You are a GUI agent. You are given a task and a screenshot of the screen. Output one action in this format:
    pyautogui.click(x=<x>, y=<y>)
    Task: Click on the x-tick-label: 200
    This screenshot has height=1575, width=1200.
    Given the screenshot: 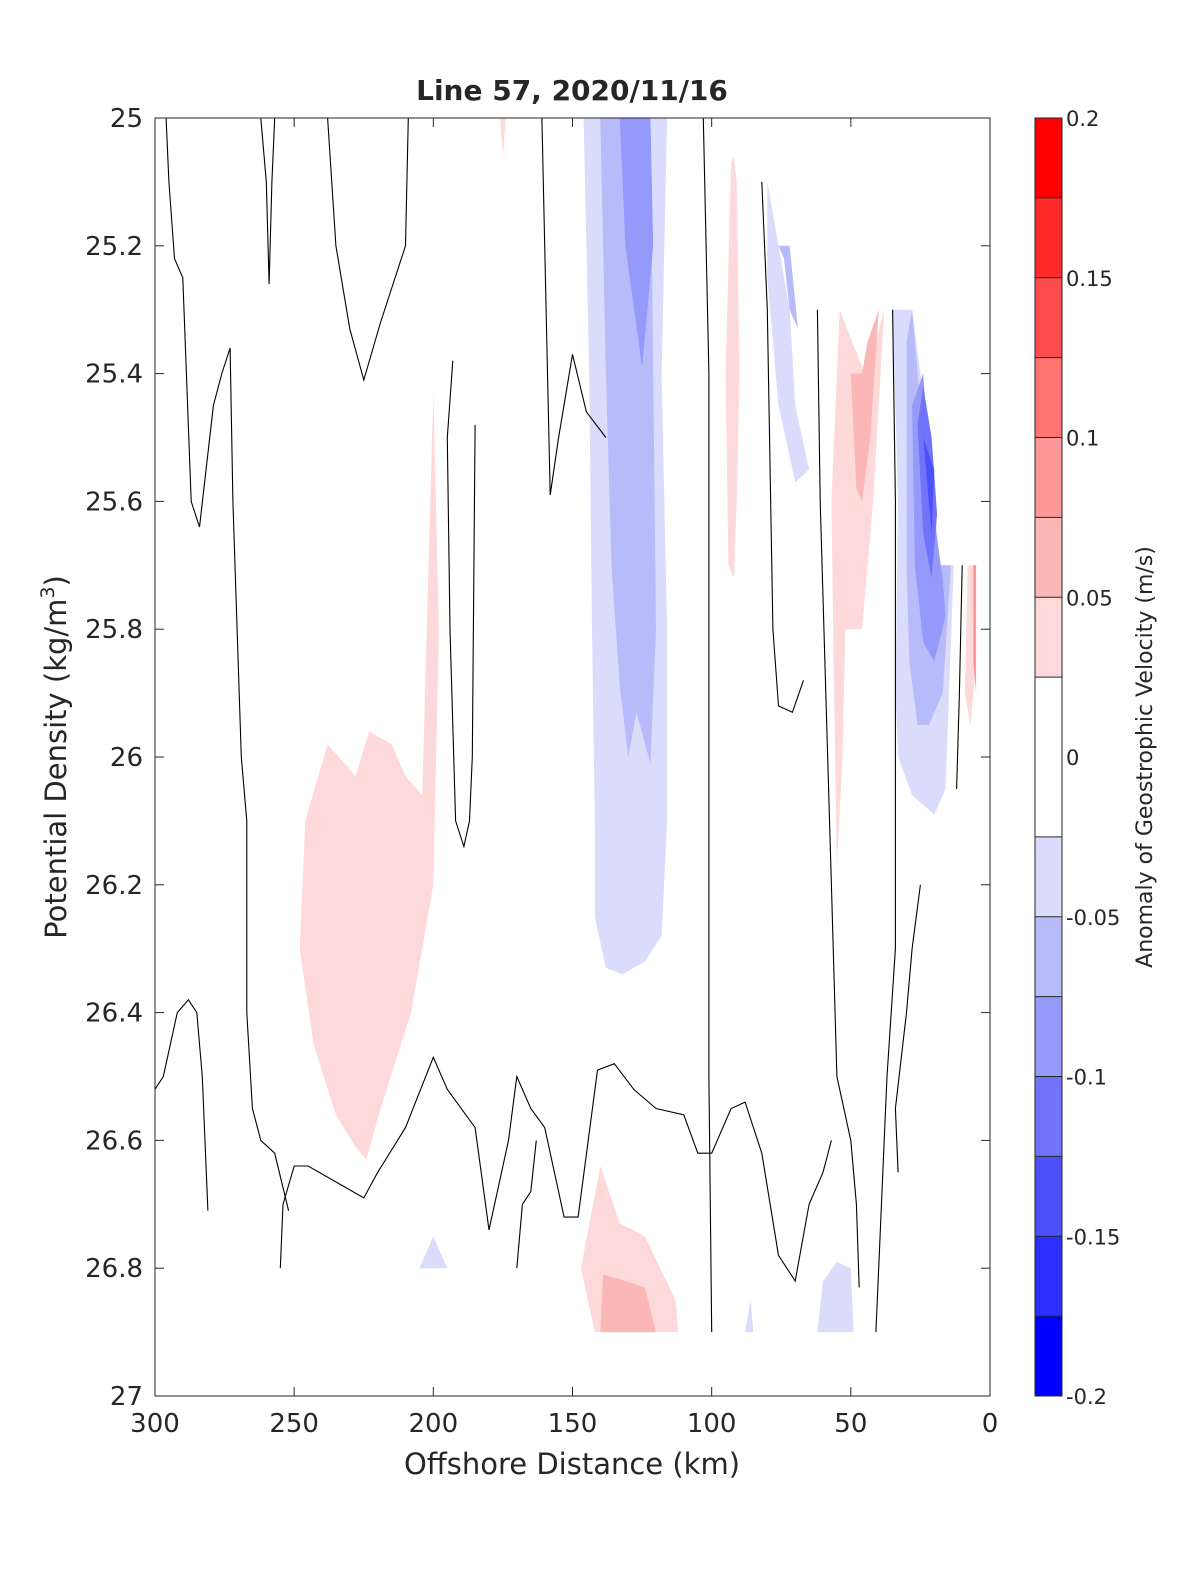 What is the action you would take?
    pyautogui.click(x=434, y=1424)
    